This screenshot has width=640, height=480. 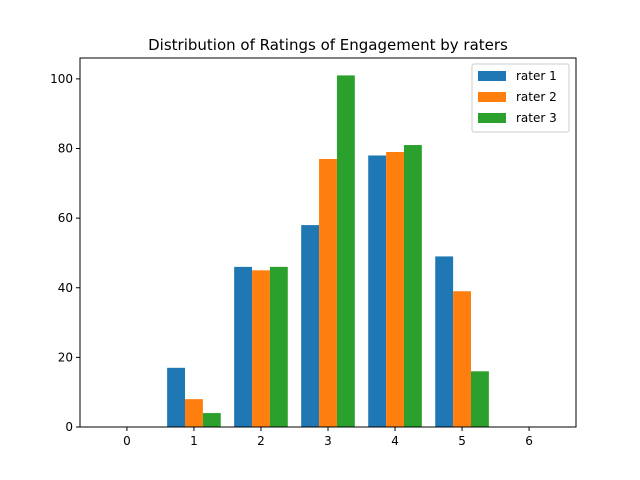 I want to click on x-tick-label: 3, so click(x=328, y=441).